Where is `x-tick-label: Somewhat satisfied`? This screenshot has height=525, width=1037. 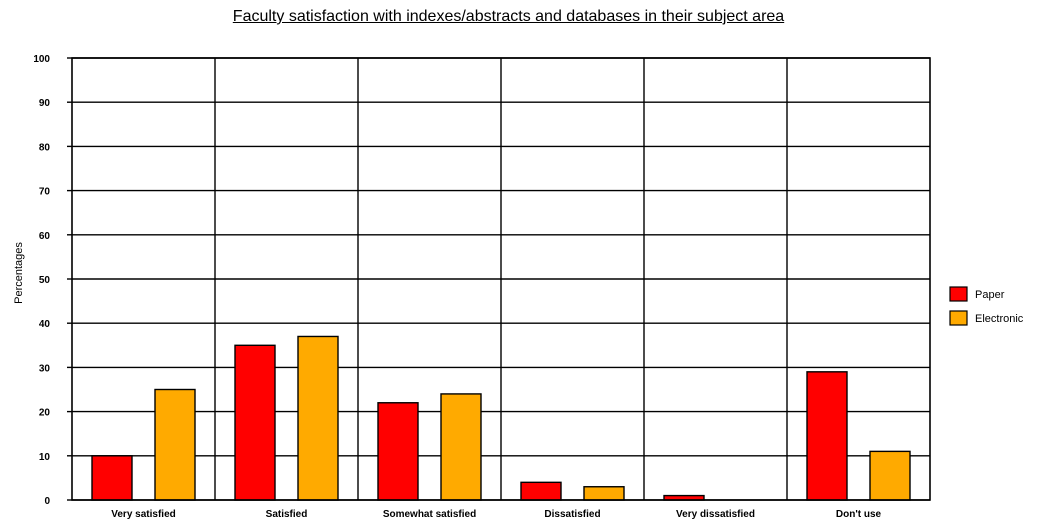
x-tick-label: Somewhat satisfied is located at coordinates (429, 514).